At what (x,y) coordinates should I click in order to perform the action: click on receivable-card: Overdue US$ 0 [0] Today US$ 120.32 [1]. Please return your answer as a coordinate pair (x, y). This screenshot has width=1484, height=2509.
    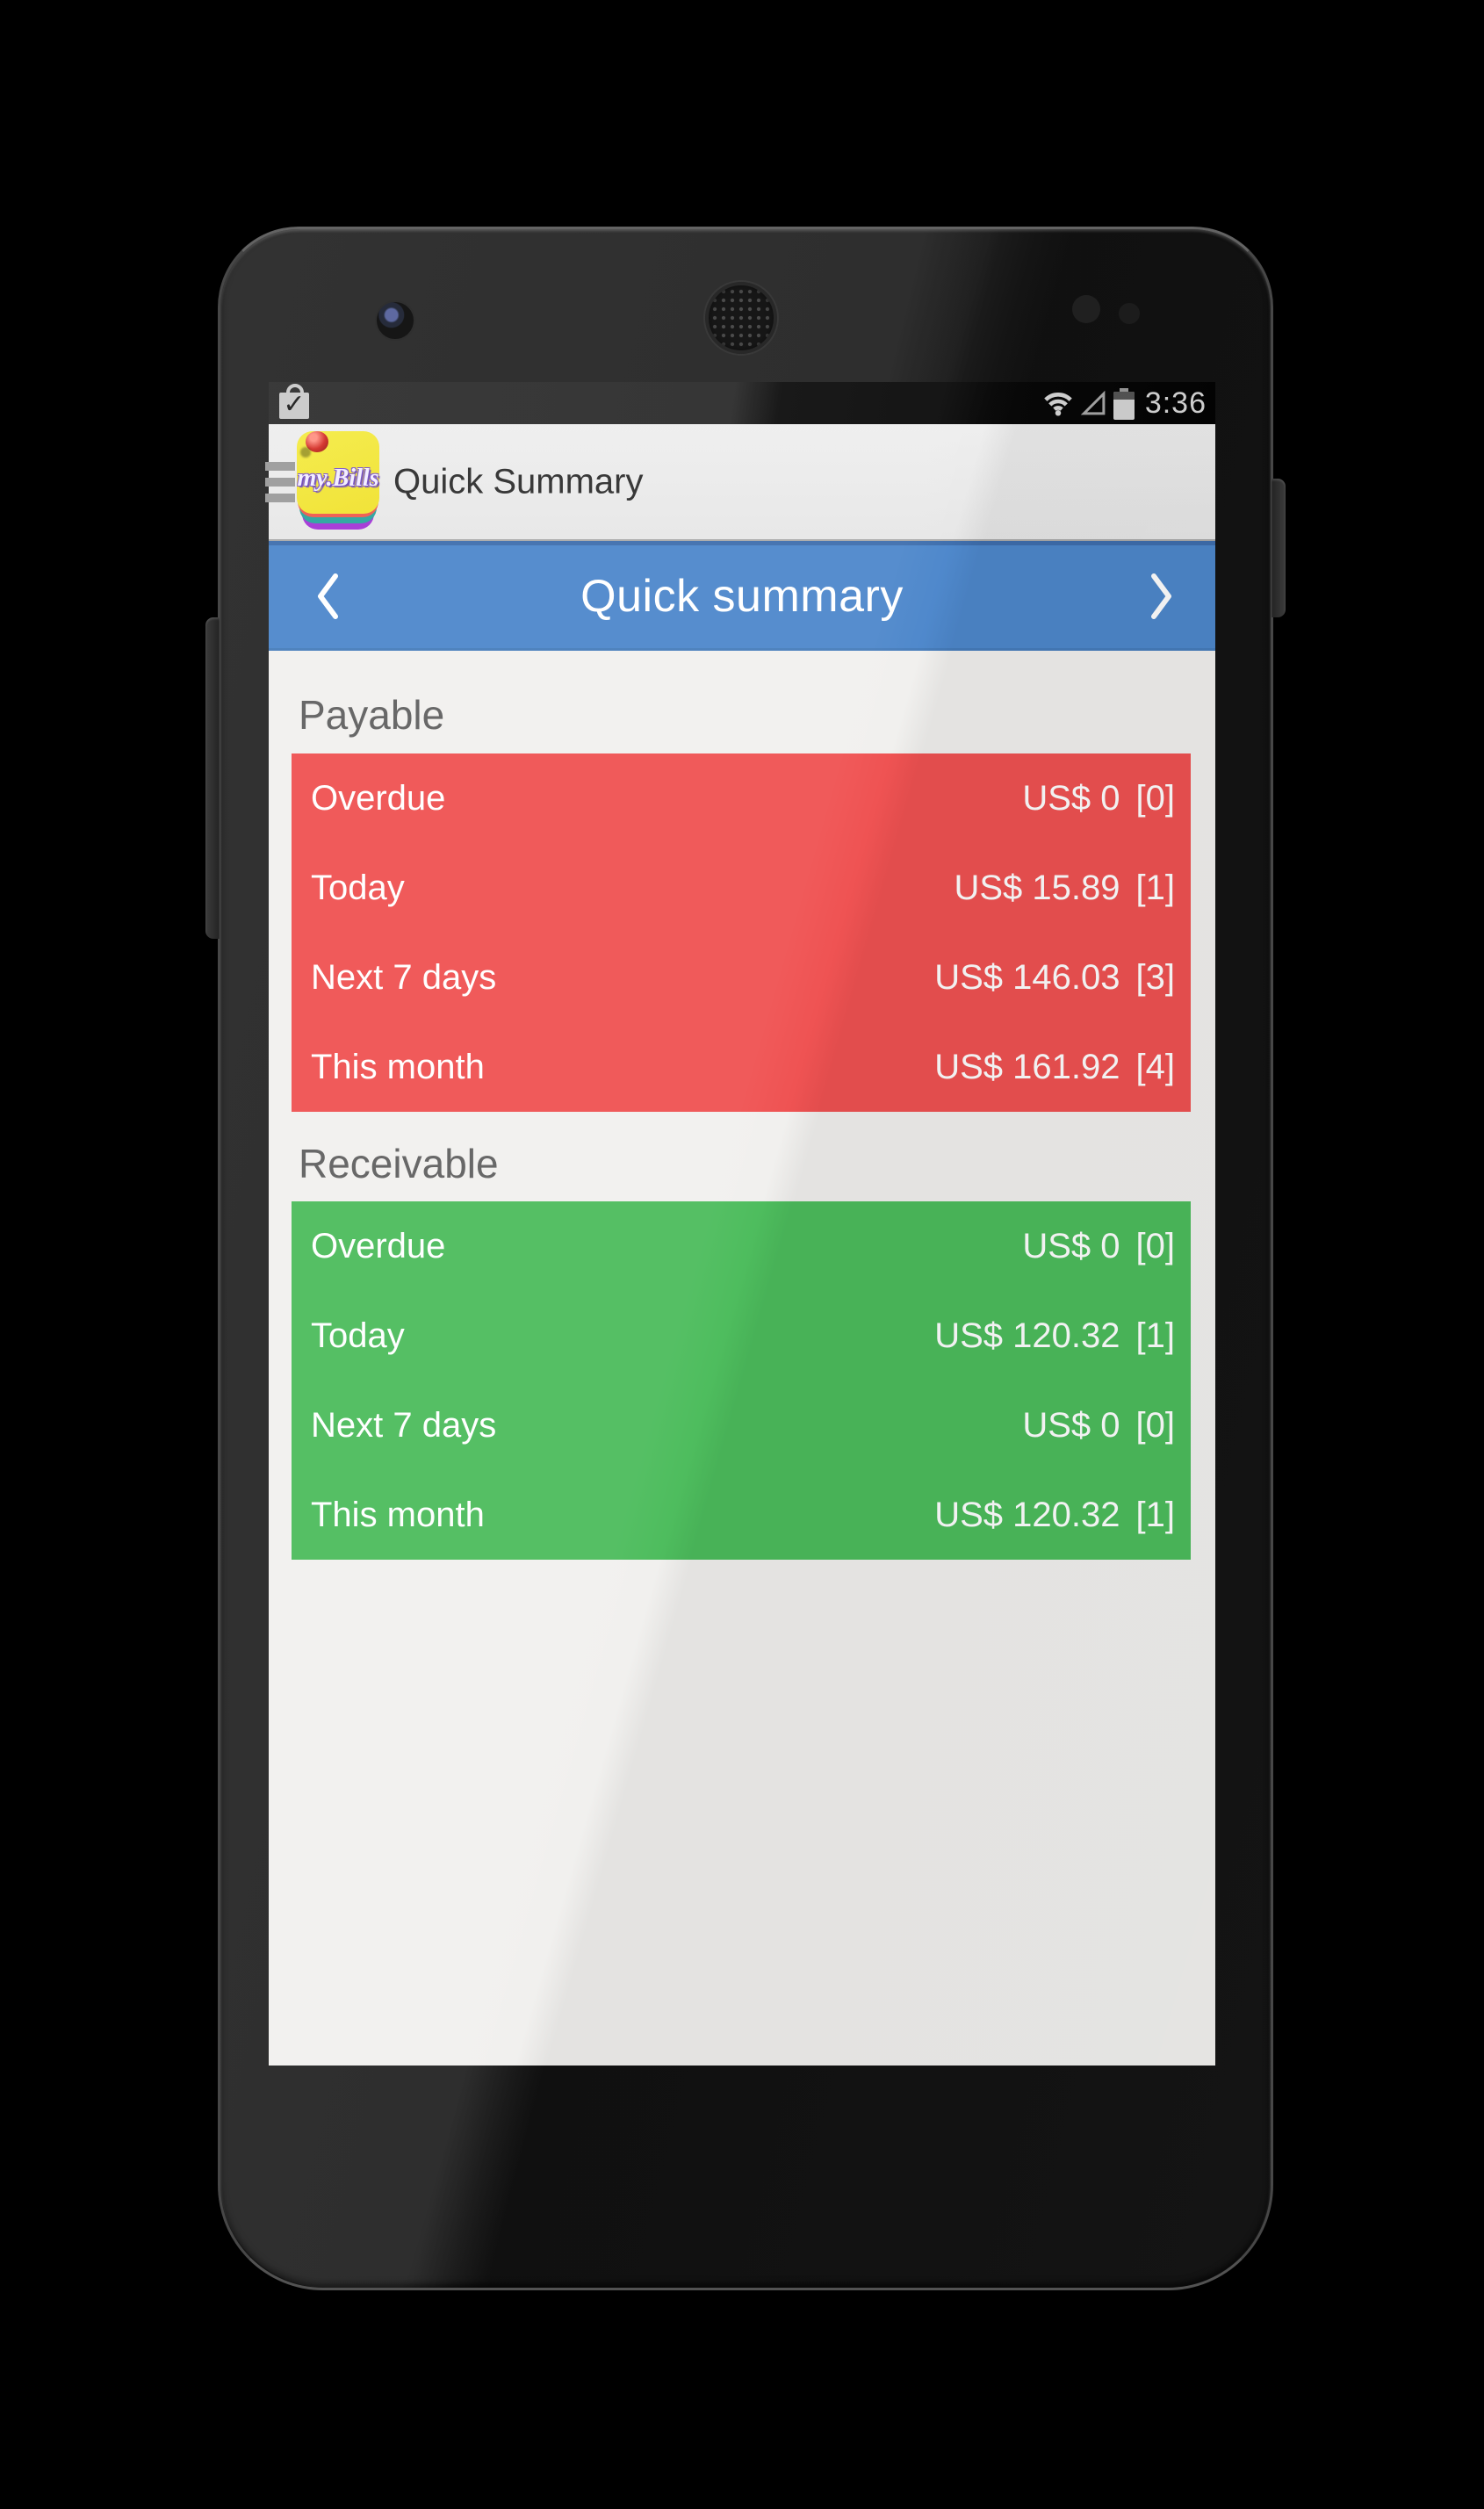
    Looking at the image, I should click on (741, 1380).